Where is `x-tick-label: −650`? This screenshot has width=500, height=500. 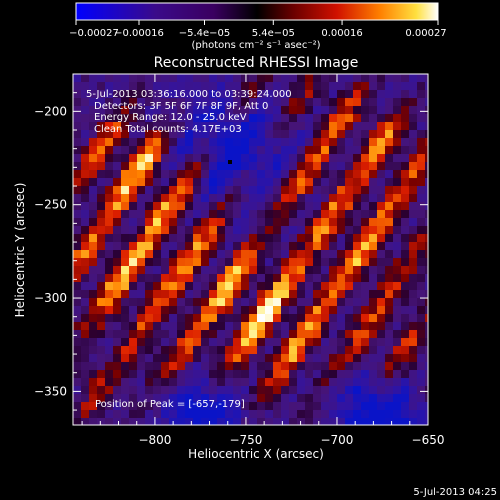
x-tick-label: −650 is located at coordinates (428, 440).